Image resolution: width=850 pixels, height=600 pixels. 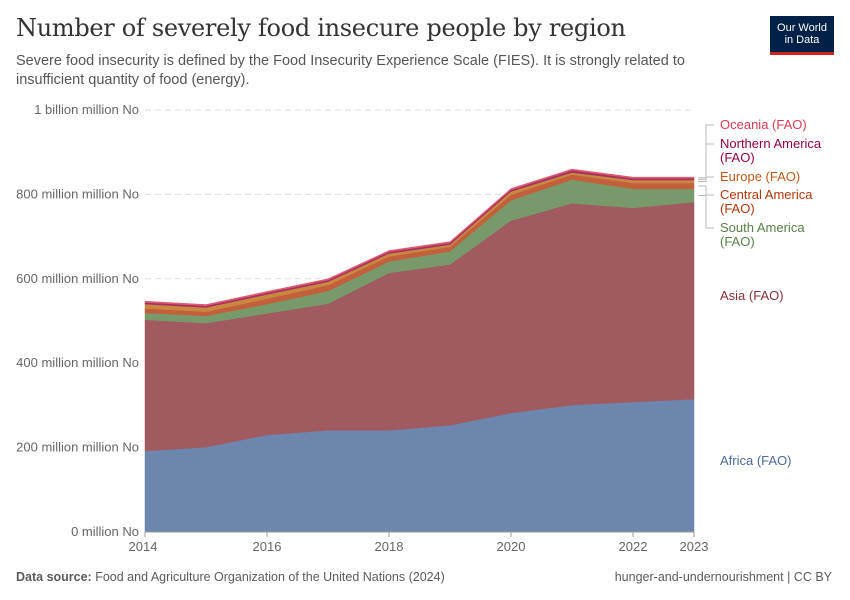 I want to click on x-tick-label: 2020, so click(x=511, y=546).